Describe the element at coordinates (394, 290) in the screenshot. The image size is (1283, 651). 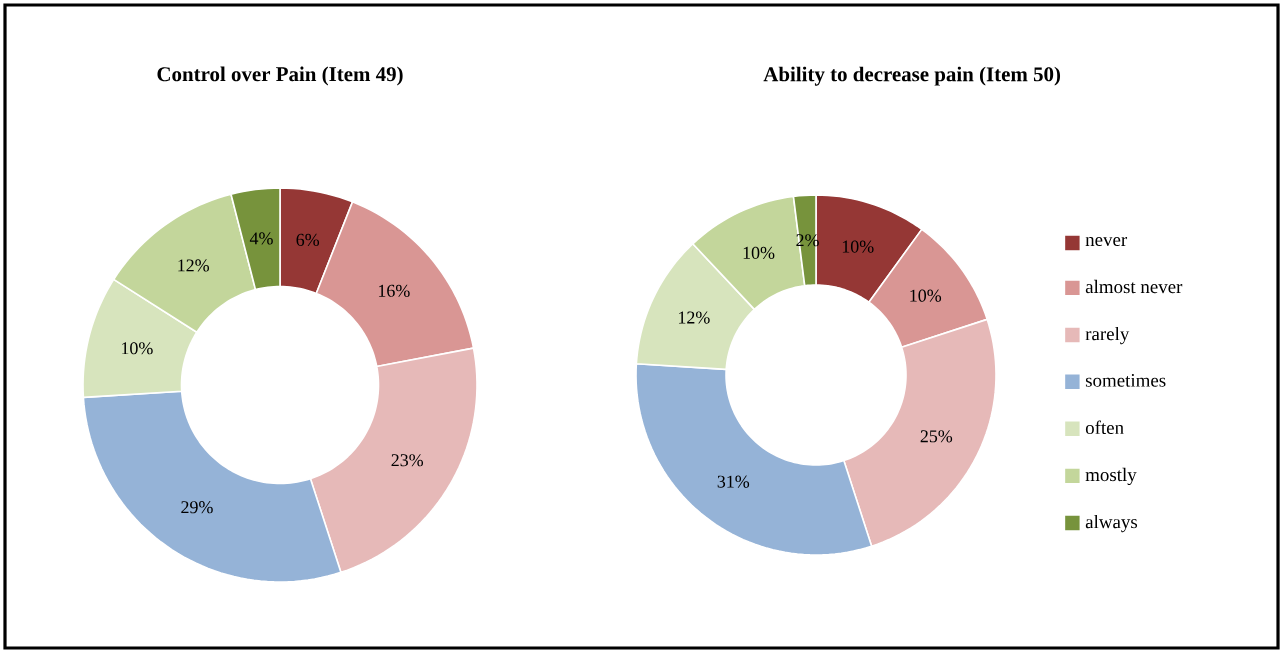
I see `data-label: 16%` at that location.